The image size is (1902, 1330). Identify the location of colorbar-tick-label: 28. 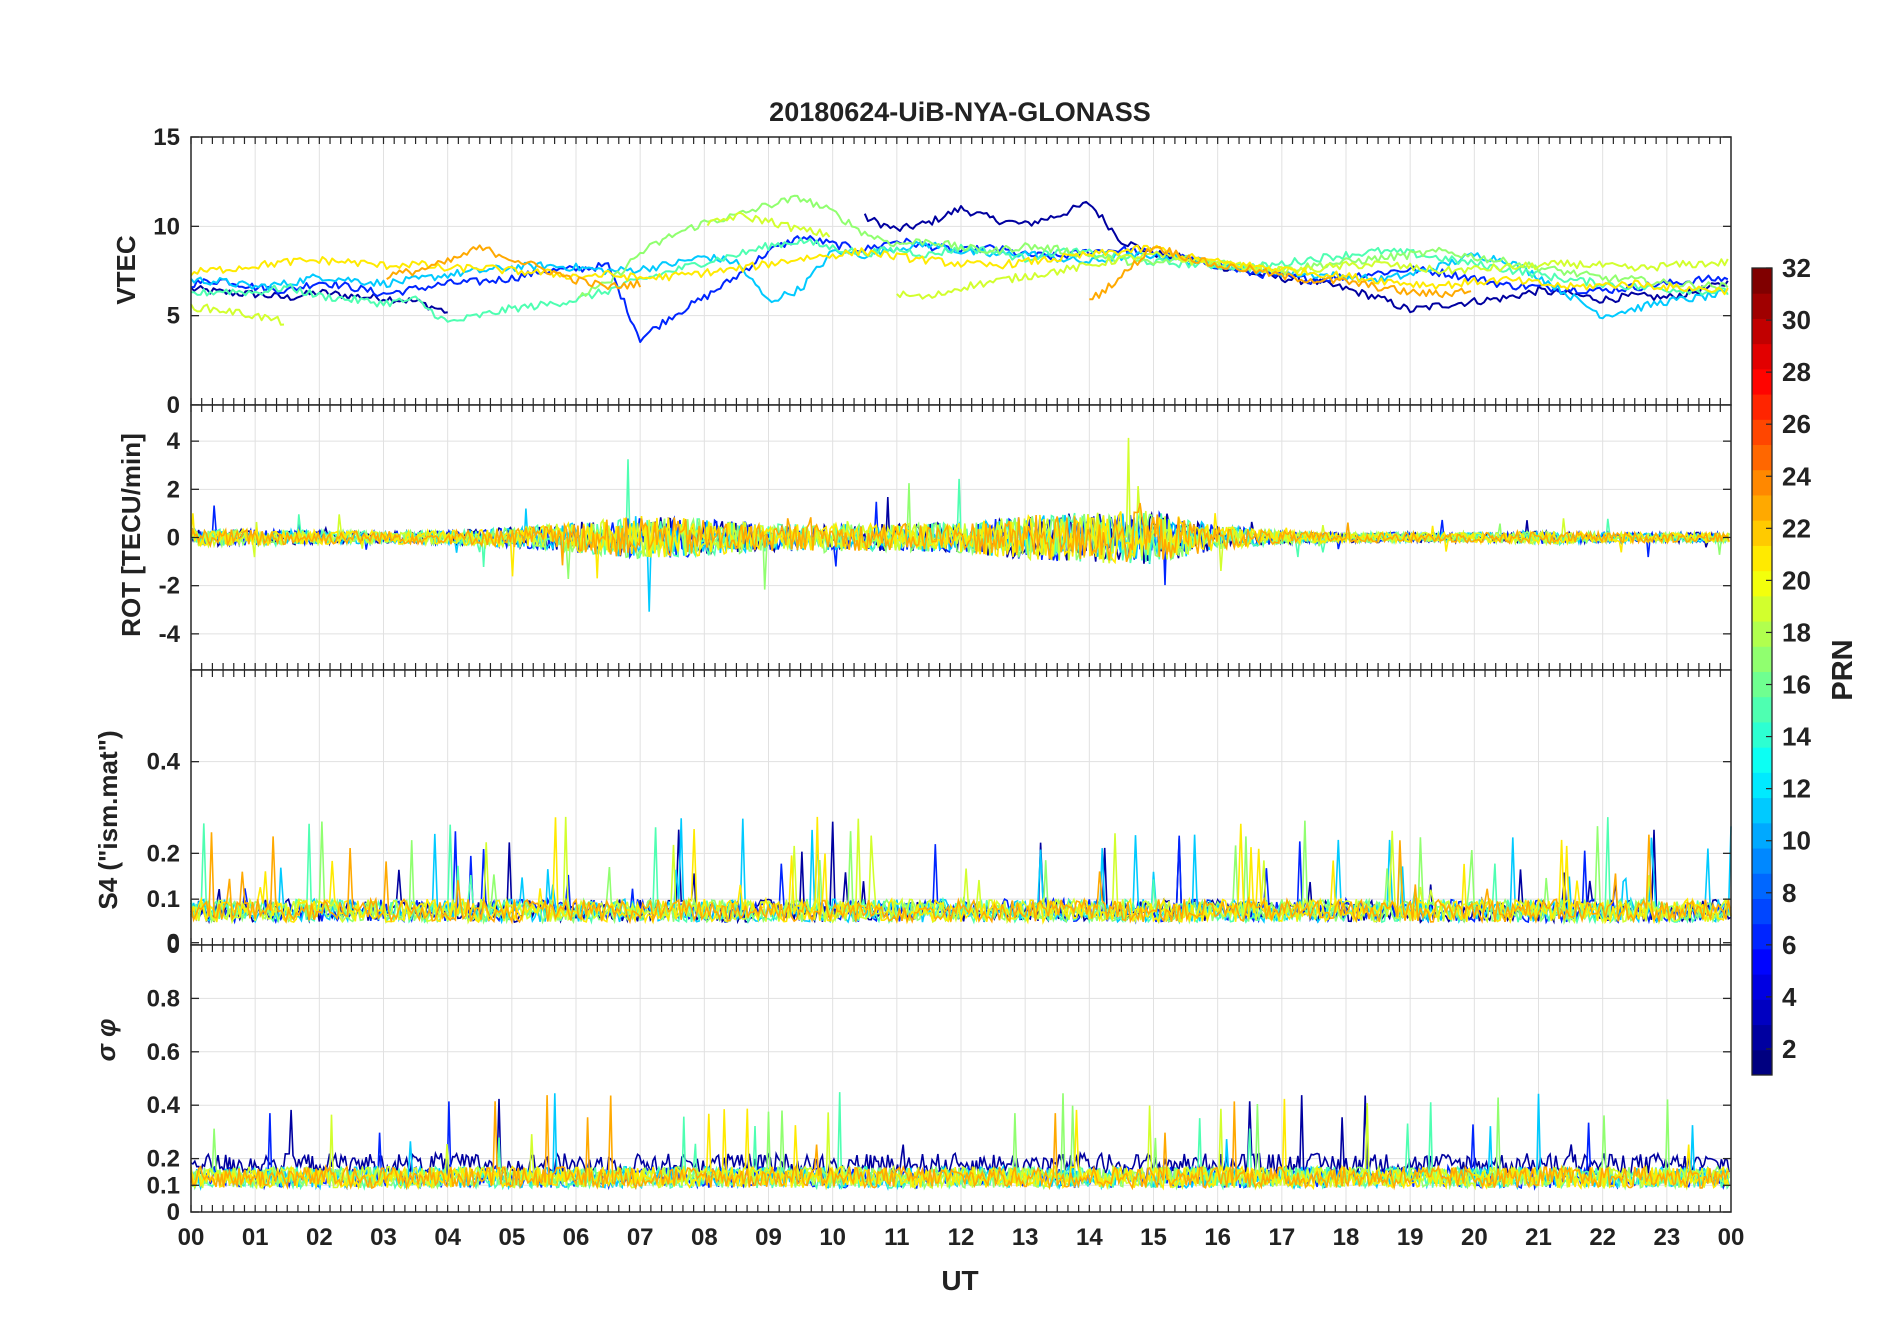
(1796, 372).